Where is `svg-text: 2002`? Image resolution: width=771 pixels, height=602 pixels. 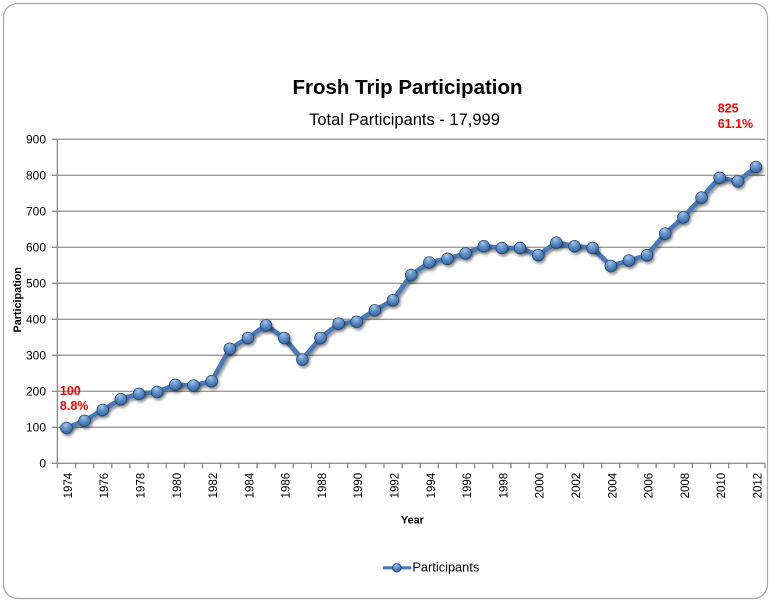
svg-text: 2002 is located at coordinates (577, 486).